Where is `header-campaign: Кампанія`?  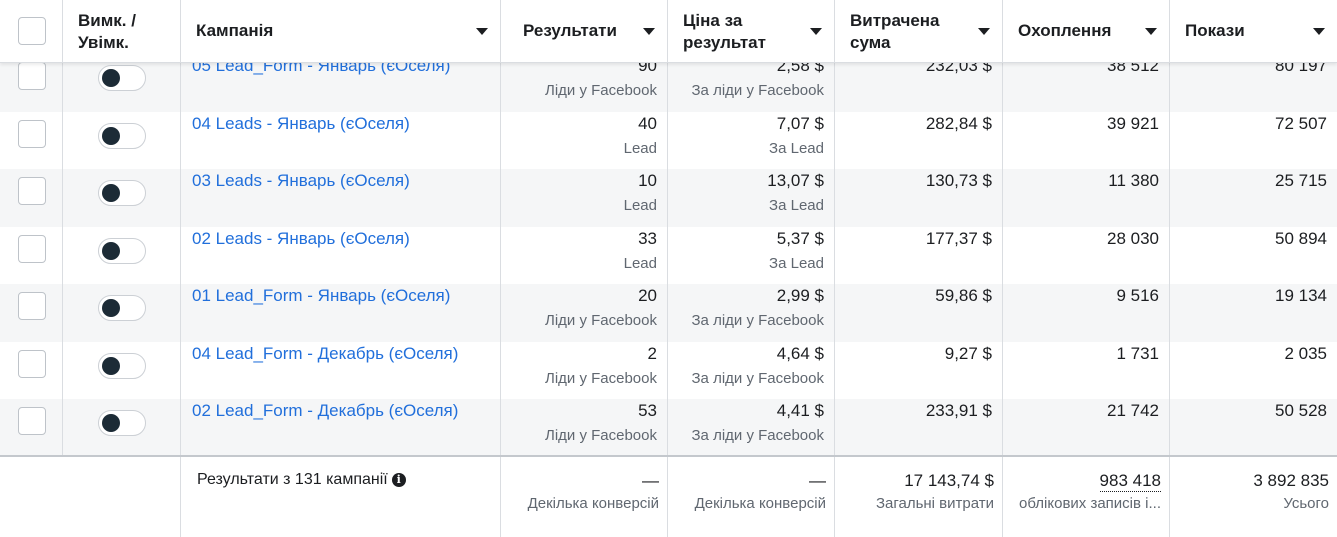 header-campaign: Кампанія is located at coordinates (341, 31).